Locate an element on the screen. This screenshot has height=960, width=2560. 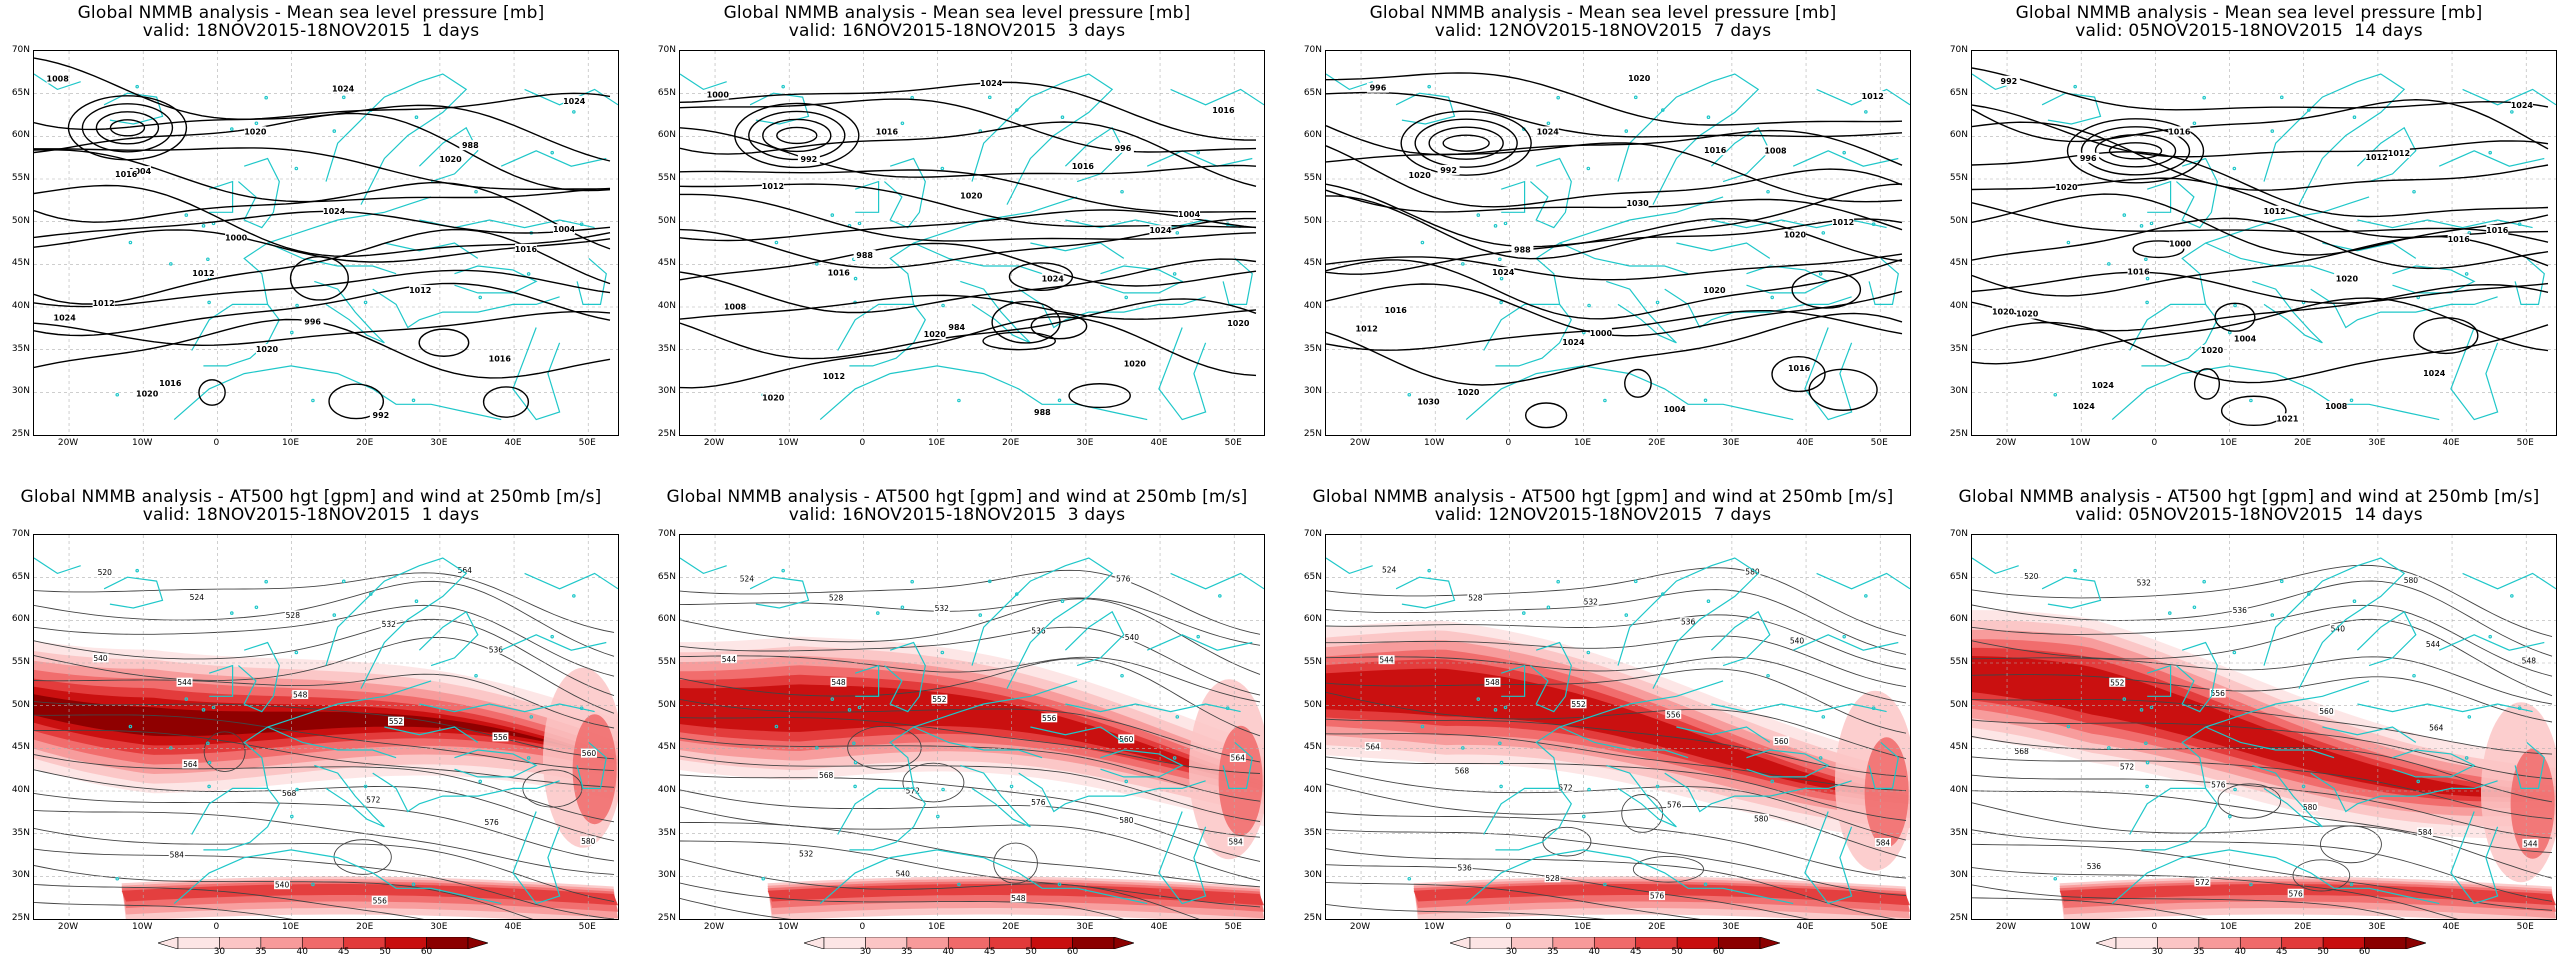
lat-label: 65N is located at coordinates (1312, 92).